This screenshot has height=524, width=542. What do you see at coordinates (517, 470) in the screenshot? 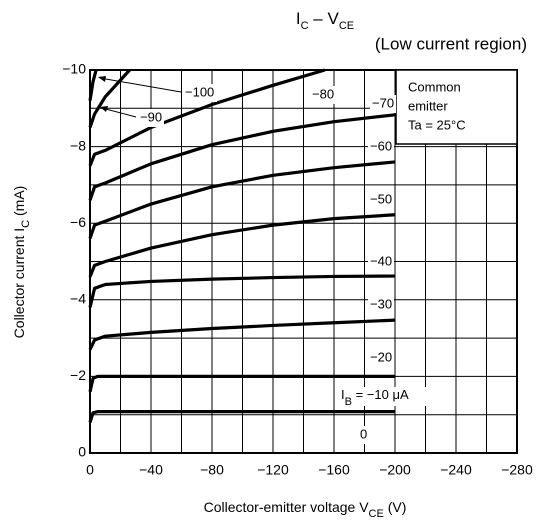
I see `x-tick-label: −280` at bounding box center [517, 470].